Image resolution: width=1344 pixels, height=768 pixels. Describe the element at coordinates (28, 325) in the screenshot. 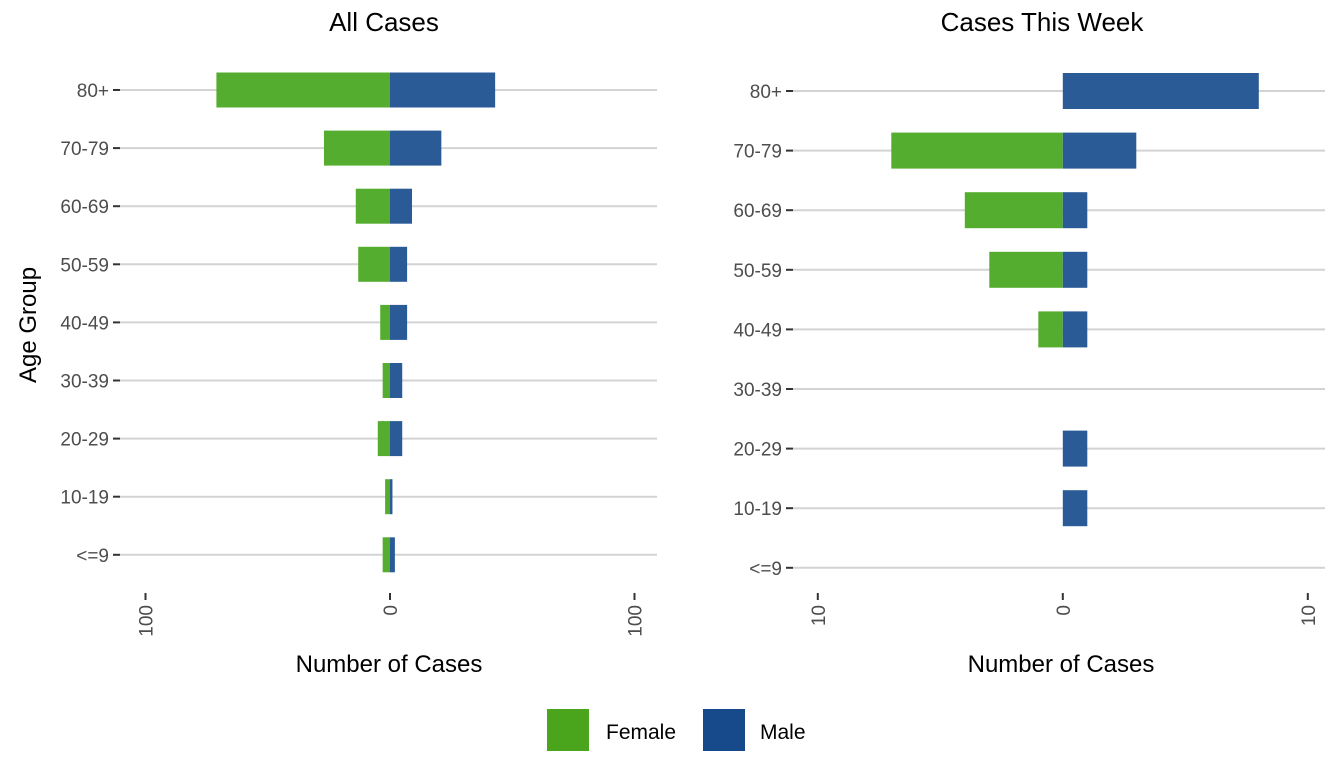

I see `y-axis-title: Age Group` at that location.